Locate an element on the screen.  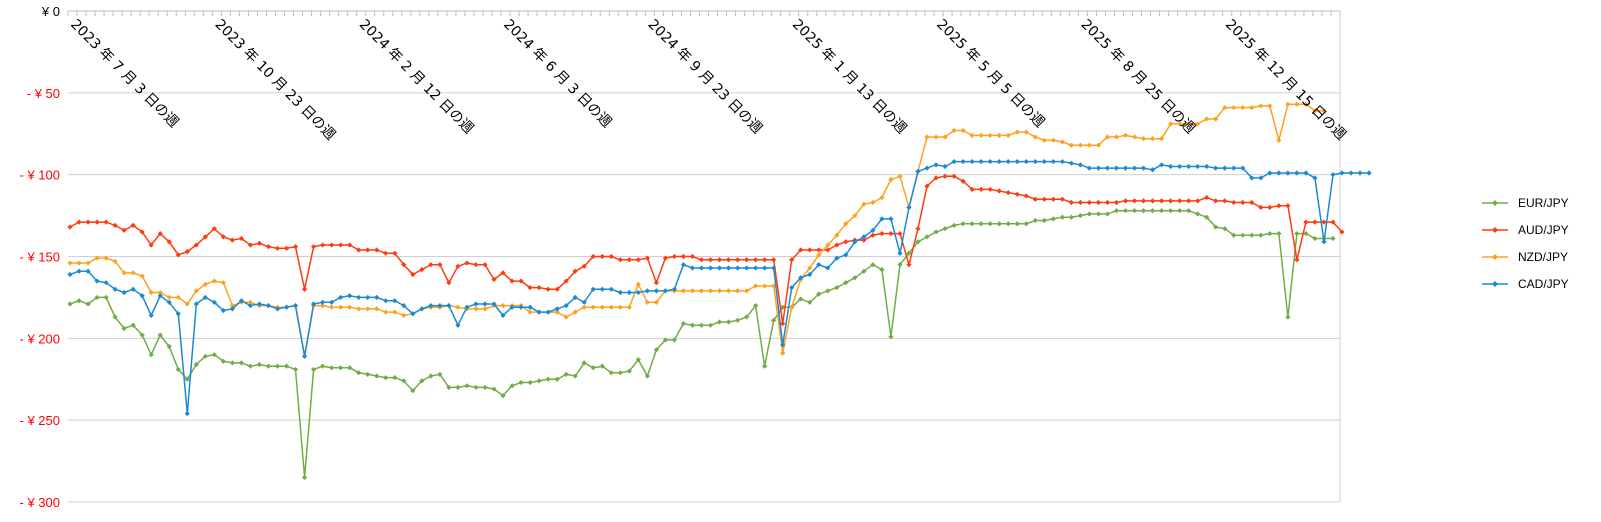
legend-item: AUD/JPY is located at coordinates (1525, 230).